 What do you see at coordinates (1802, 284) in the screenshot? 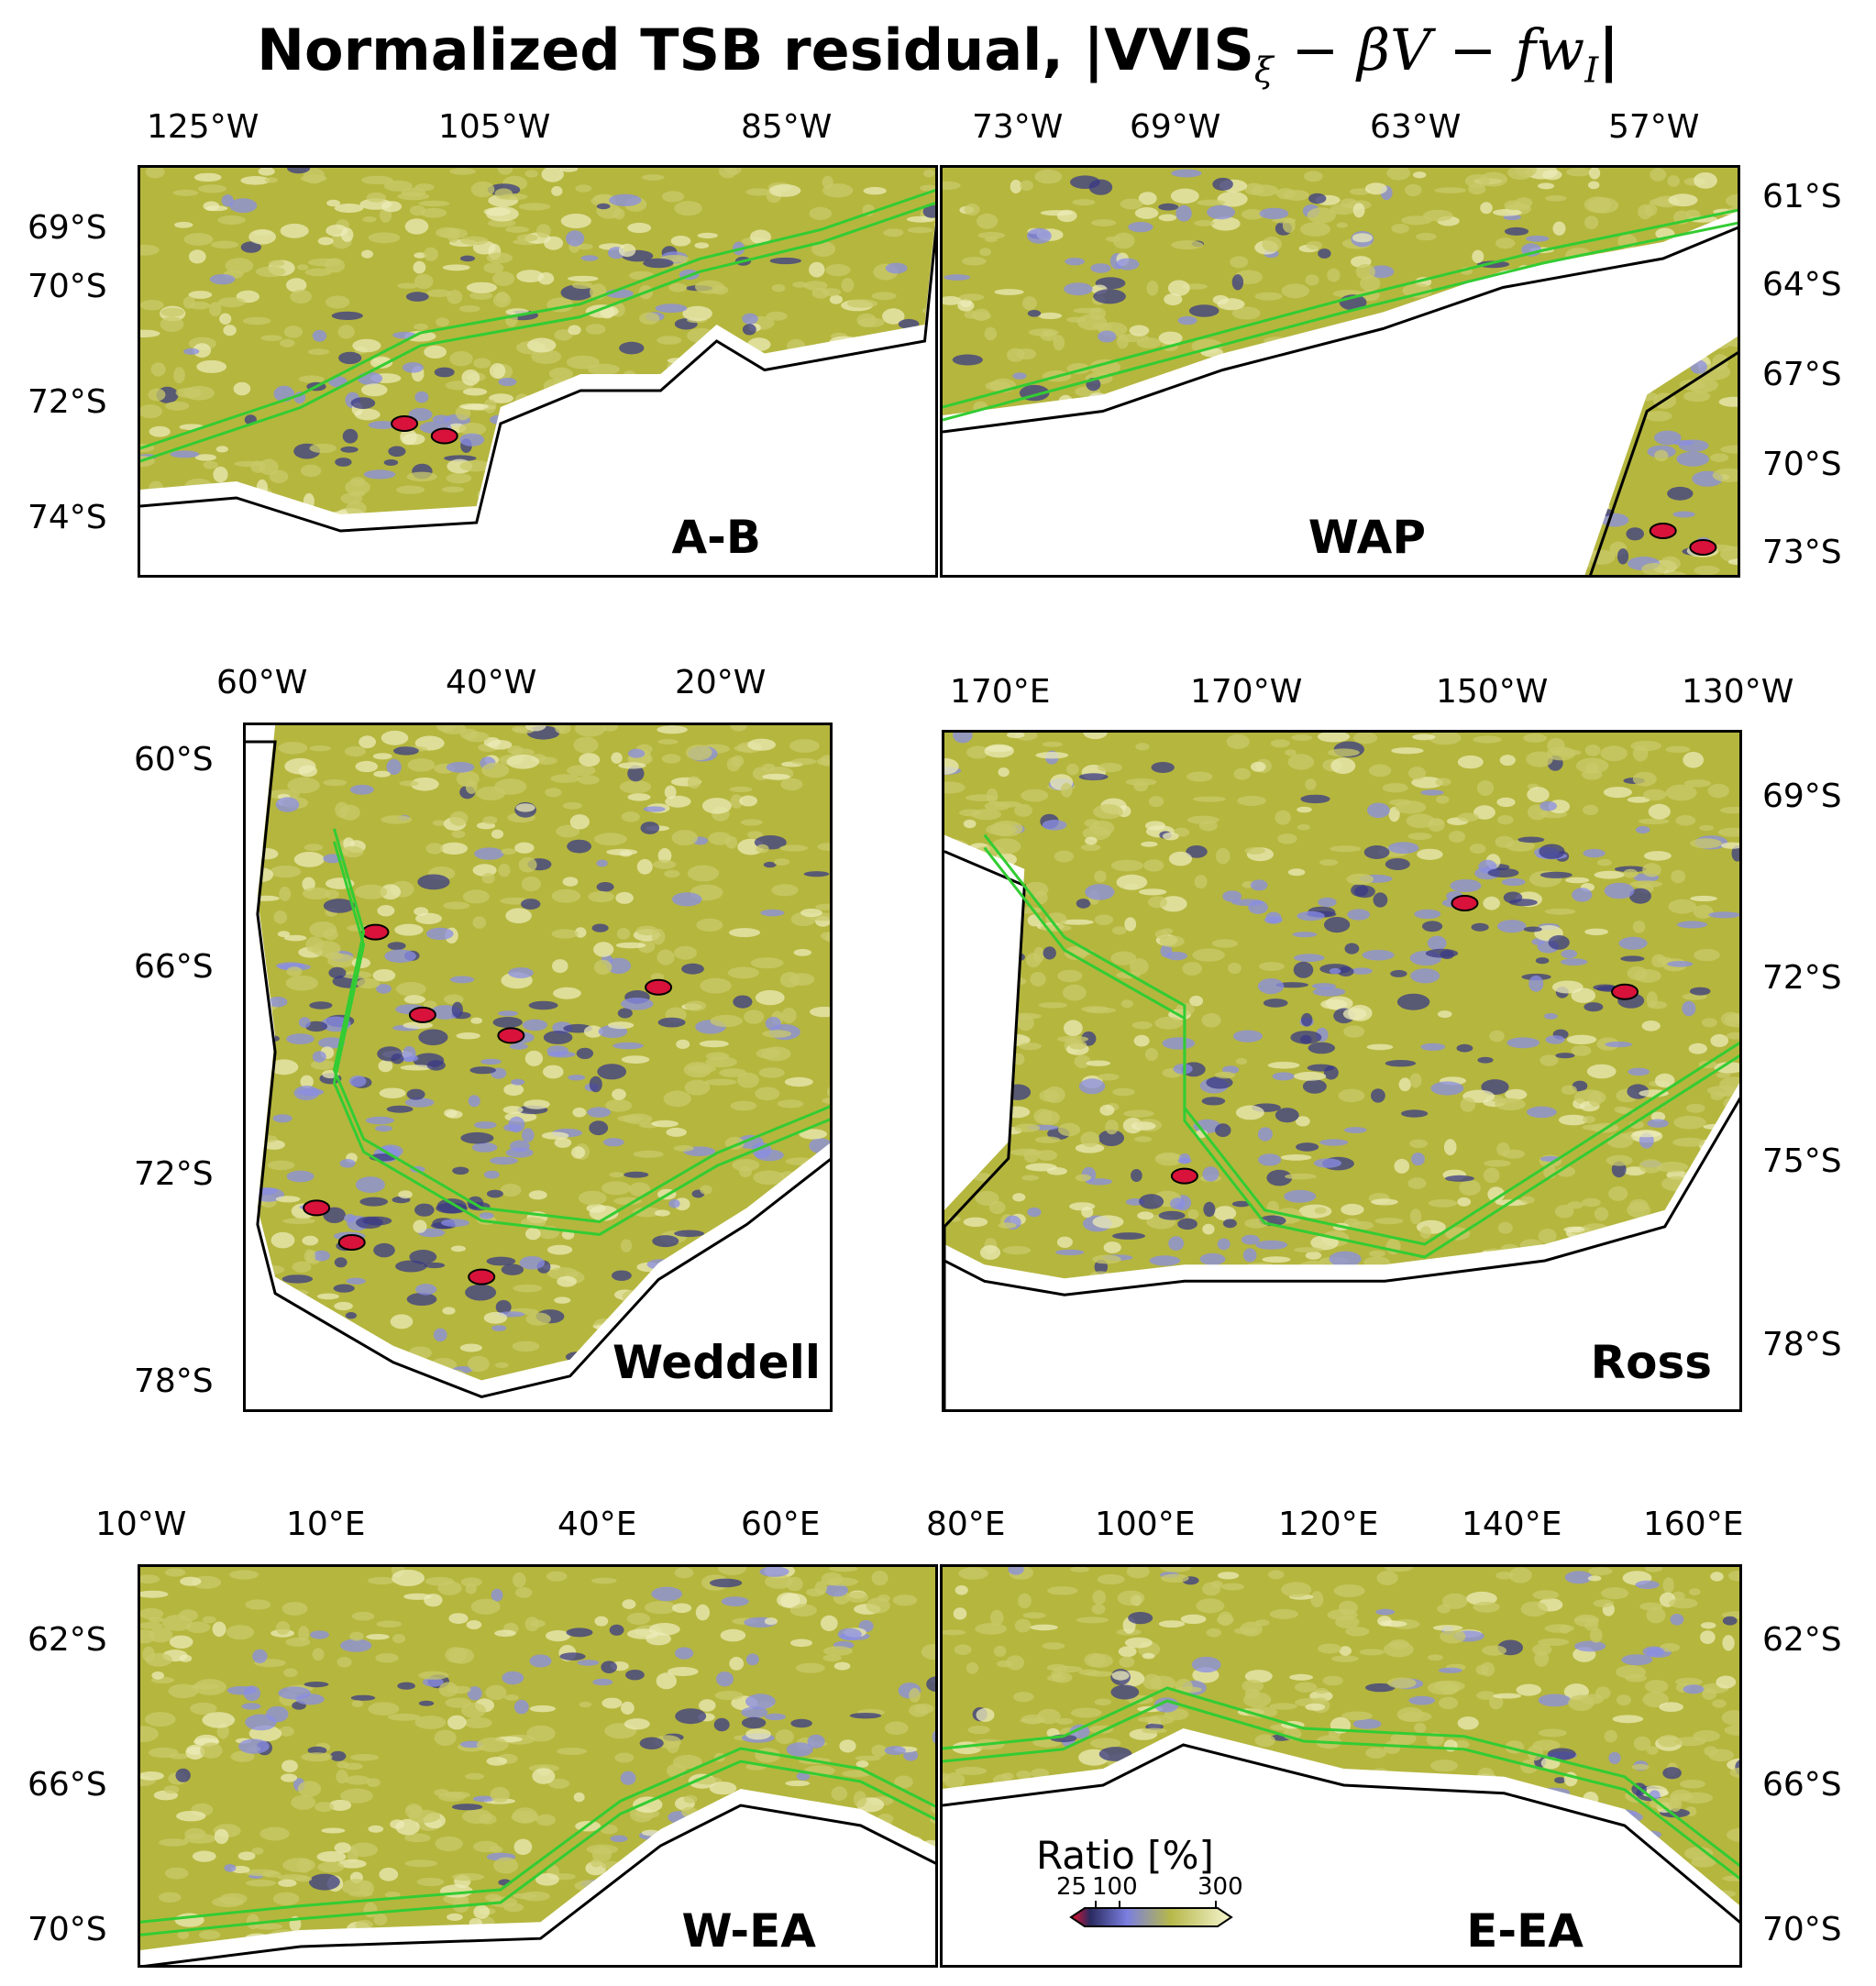
I see `lat-tick: 64°S` at bounding box center [1802, 284].